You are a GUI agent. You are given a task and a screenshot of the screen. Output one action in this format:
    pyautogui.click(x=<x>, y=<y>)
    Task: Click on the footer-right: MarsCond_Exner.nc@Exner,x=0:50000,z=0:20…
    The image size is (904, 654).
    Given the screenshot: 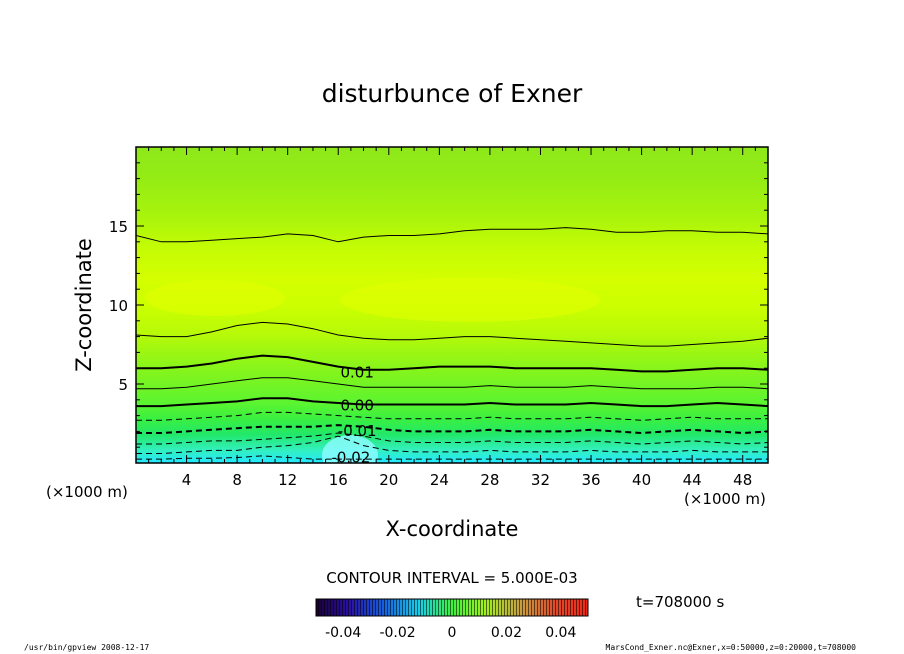 What is the action you would take?
    pyautogui.click(x=731, y=647)
    